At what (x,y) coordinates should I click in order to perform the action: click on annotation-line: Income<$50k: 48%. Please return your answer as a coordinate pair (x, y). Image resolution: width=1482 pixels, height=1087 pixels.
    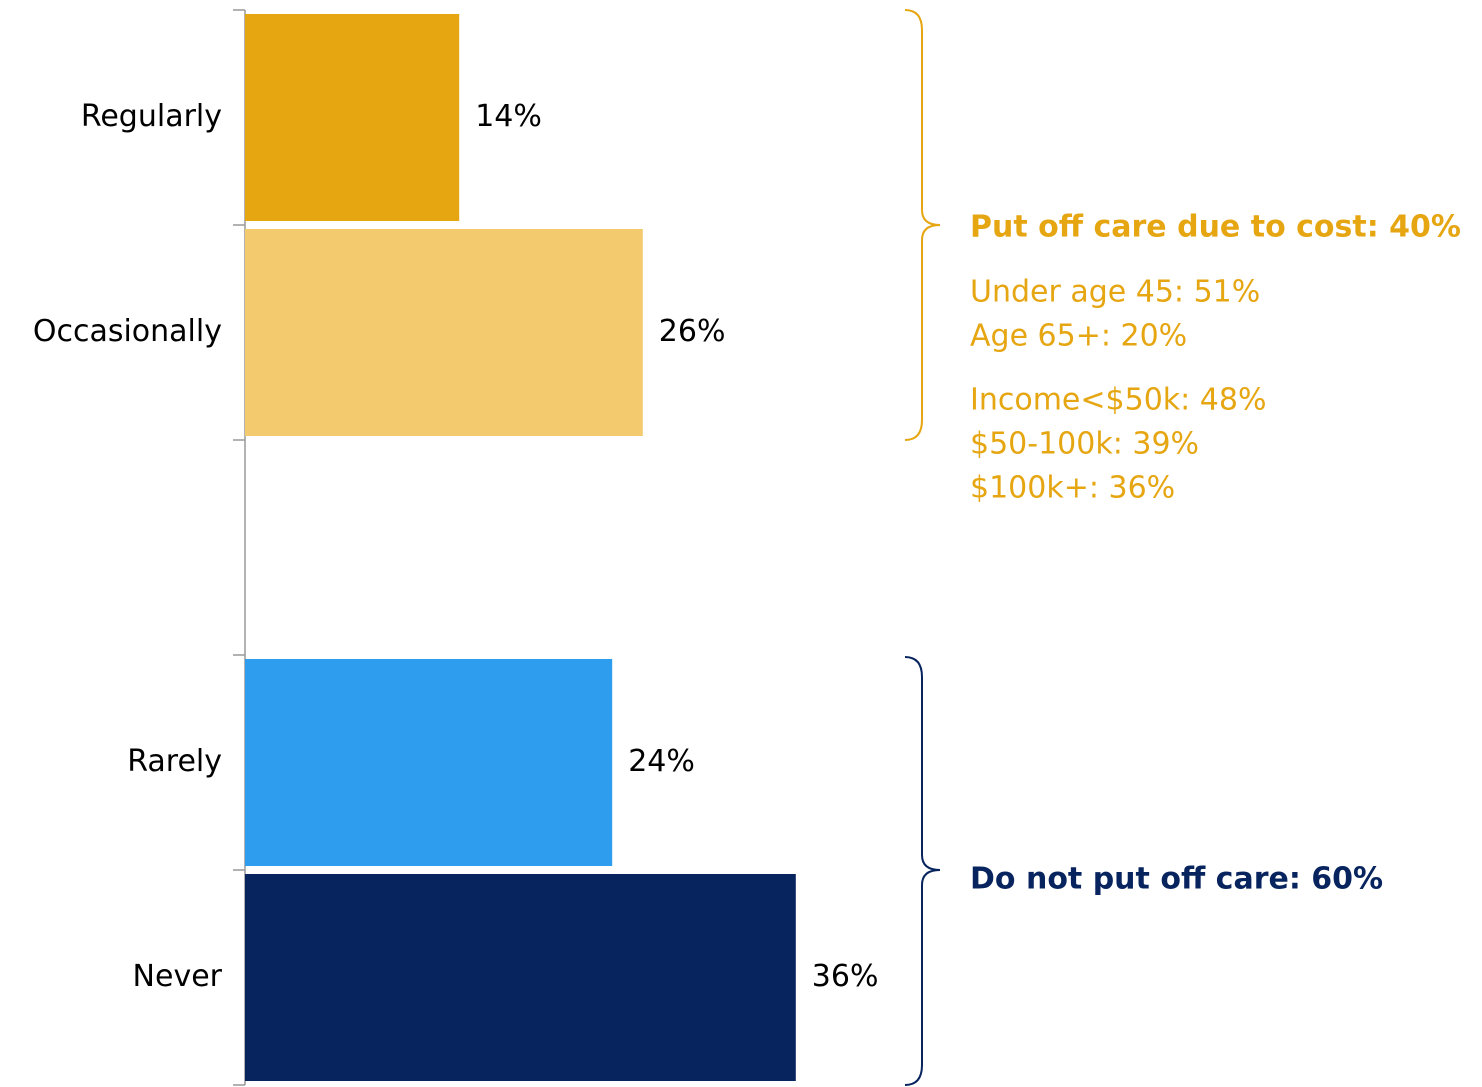
    Looking at the image, I should click on (1118, 400).